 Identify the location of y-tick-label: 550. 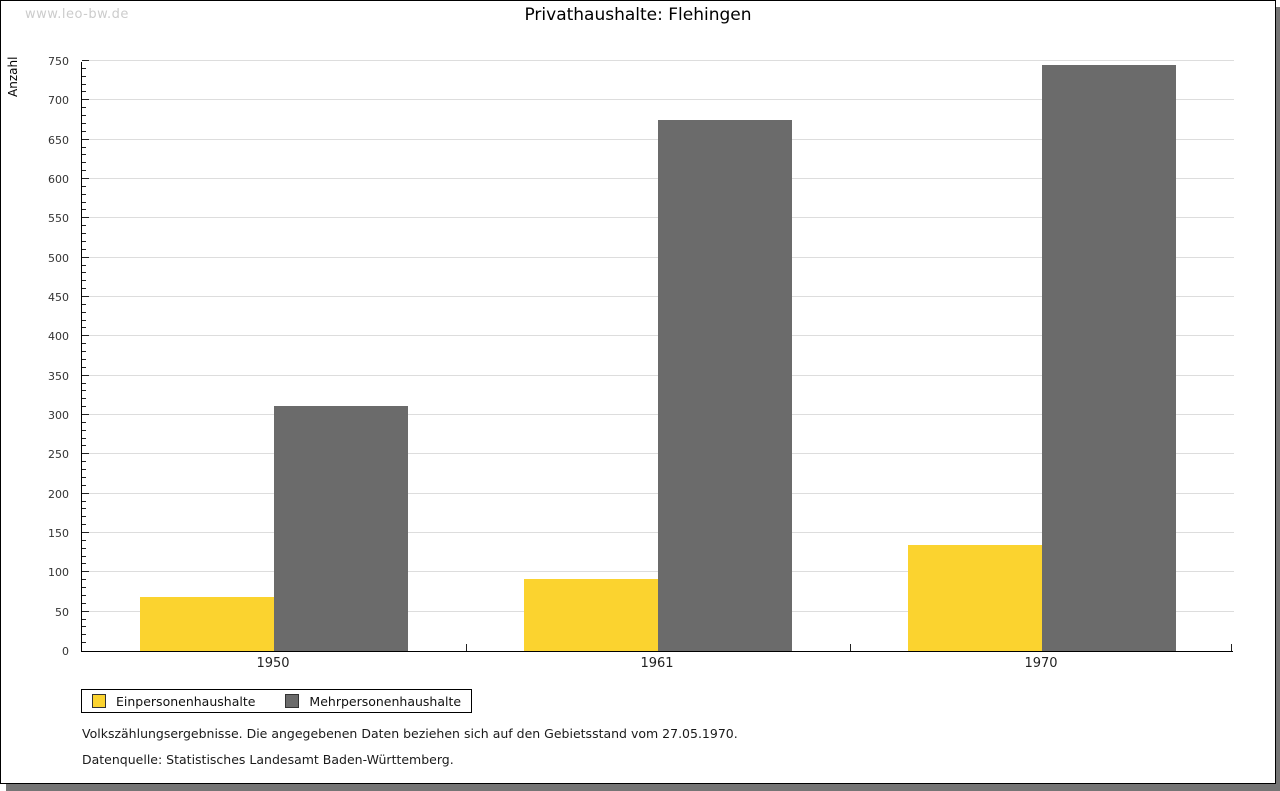
(58, 219).